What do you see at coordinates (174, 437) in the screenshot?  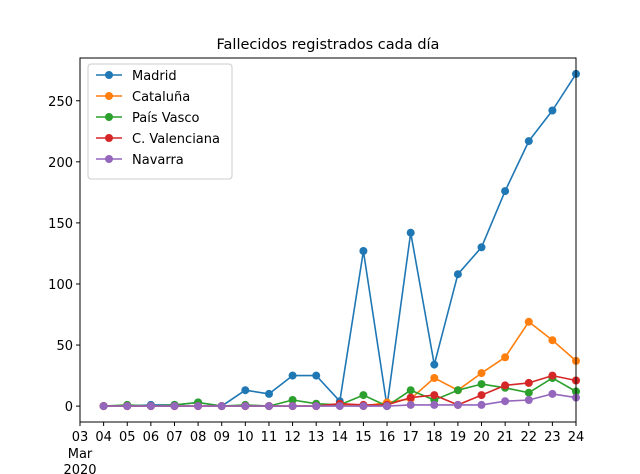 I see `x-tick-label: 07` at bounding box center [174, 437].